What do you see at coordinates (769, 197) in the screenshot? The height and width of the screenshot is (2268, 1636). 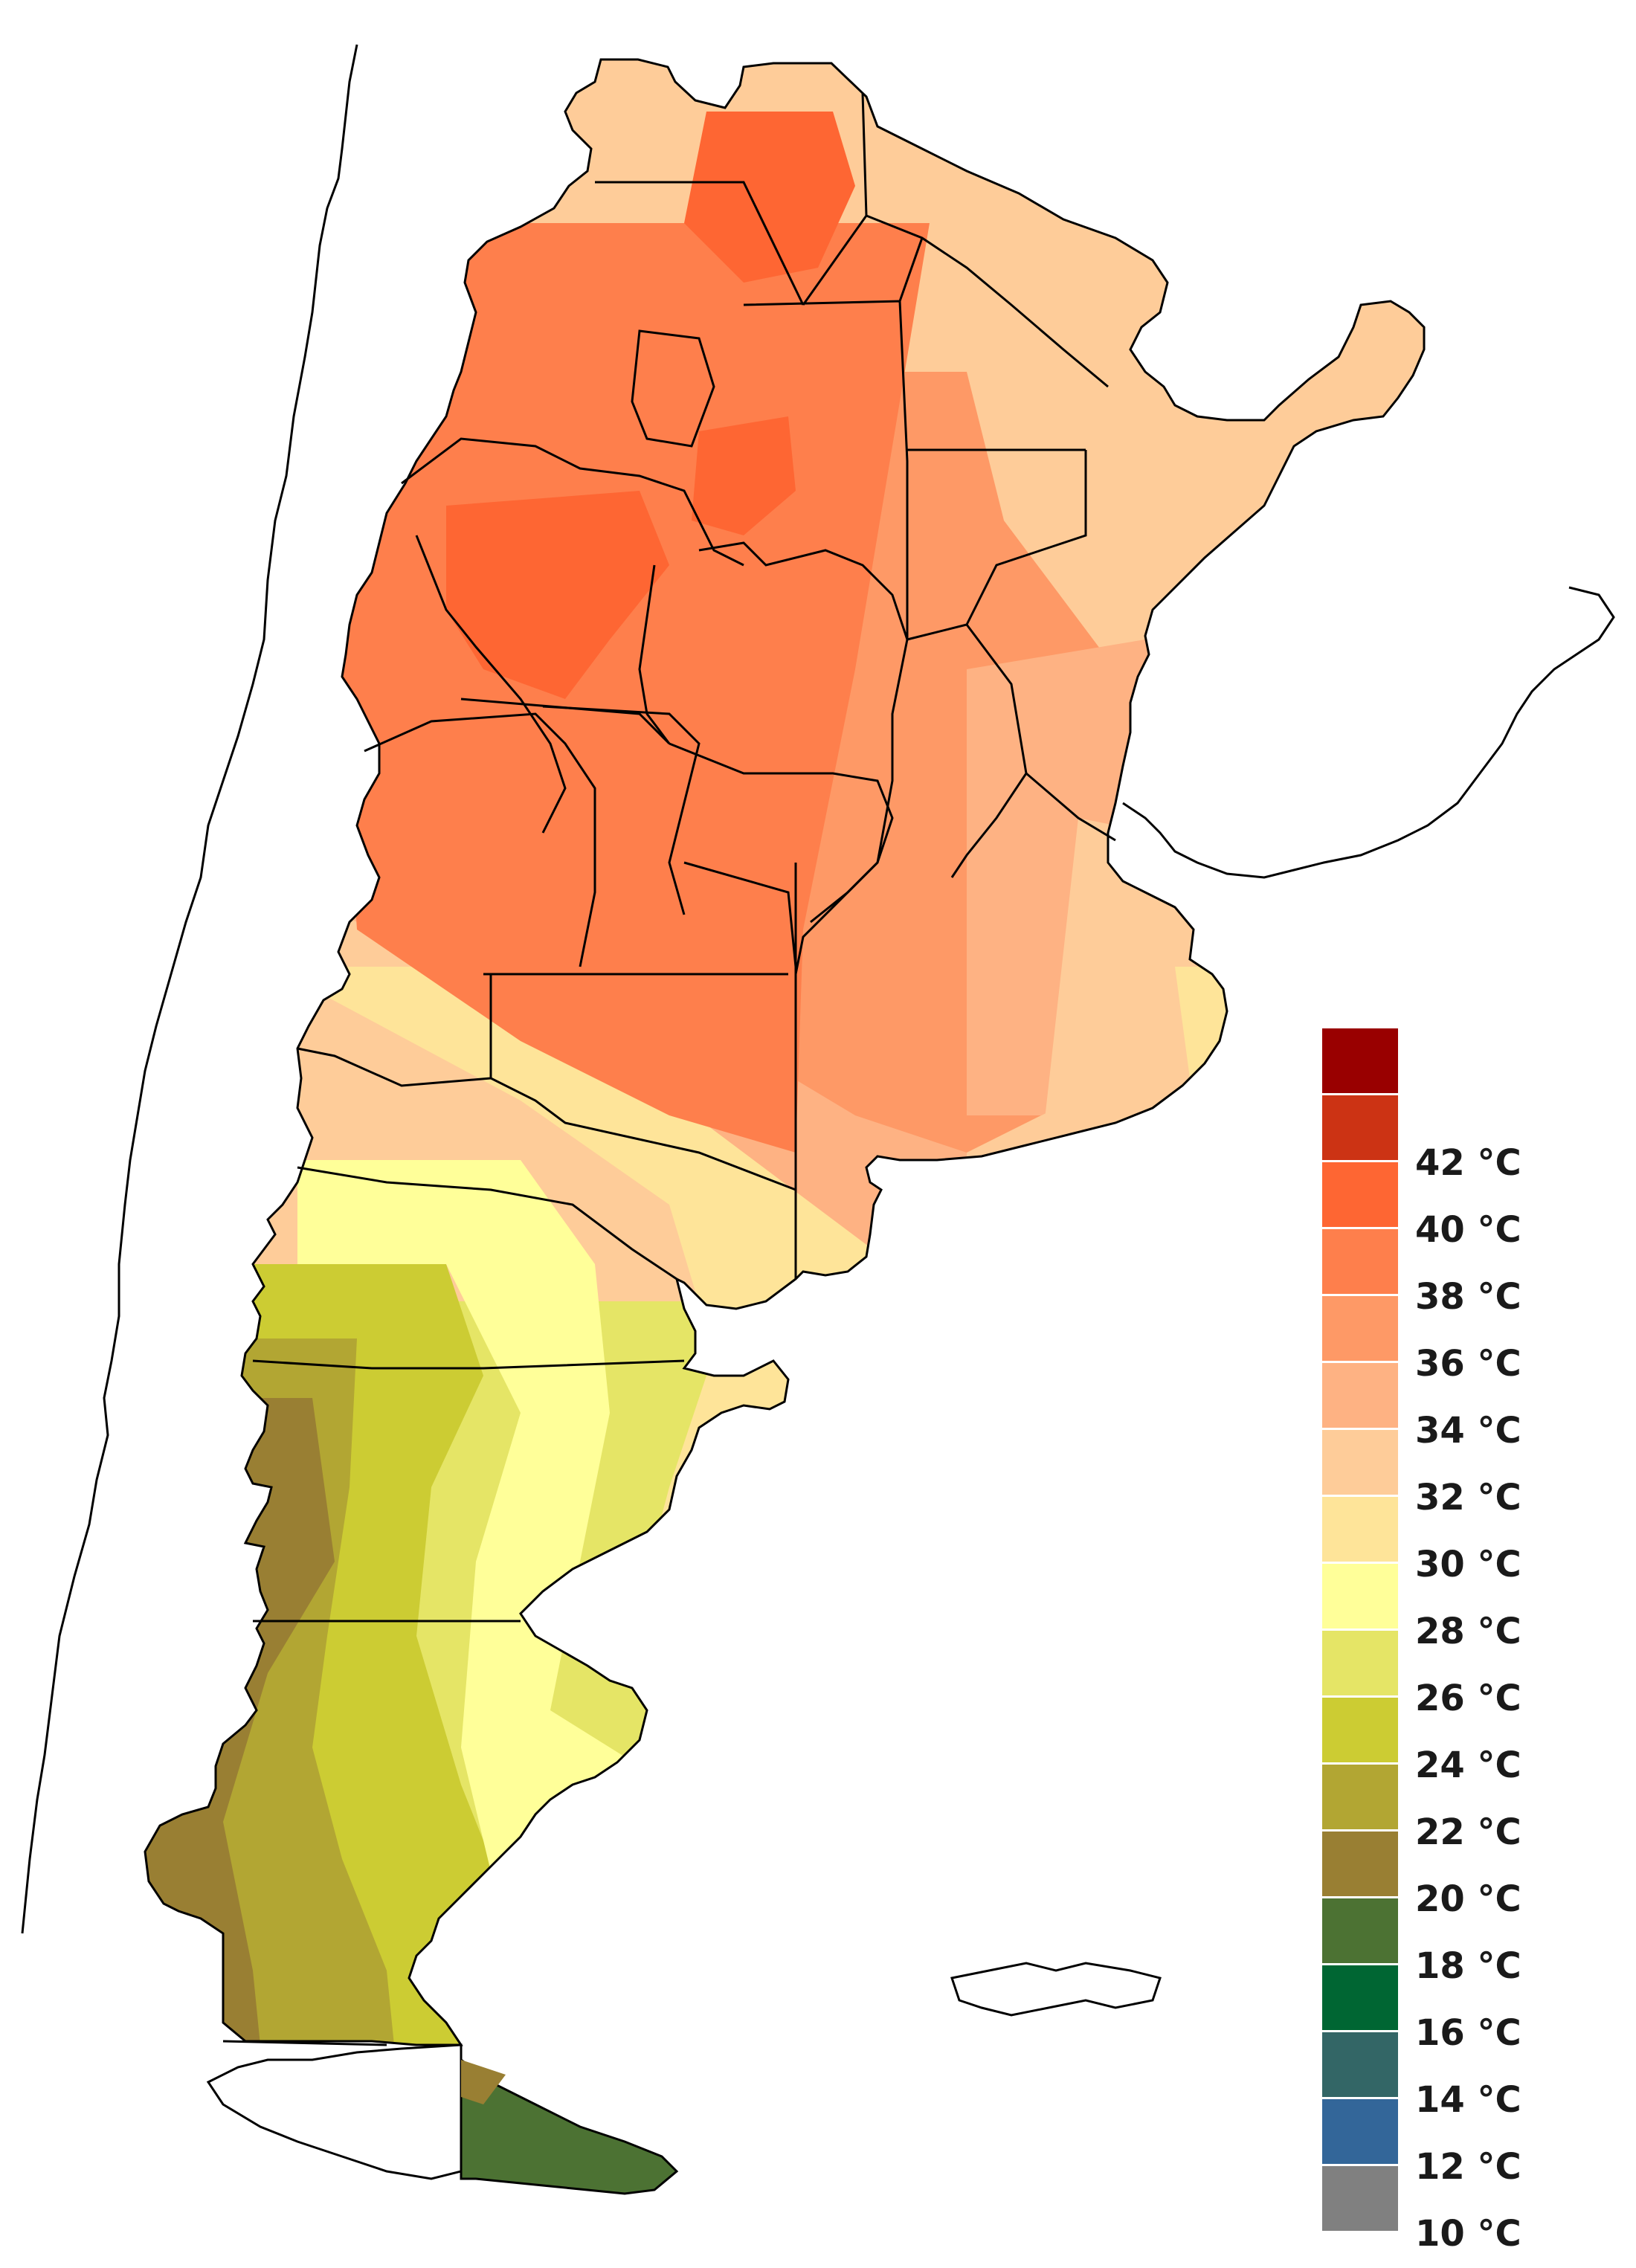 I see `band-38a` at bounding box center [769, 197].